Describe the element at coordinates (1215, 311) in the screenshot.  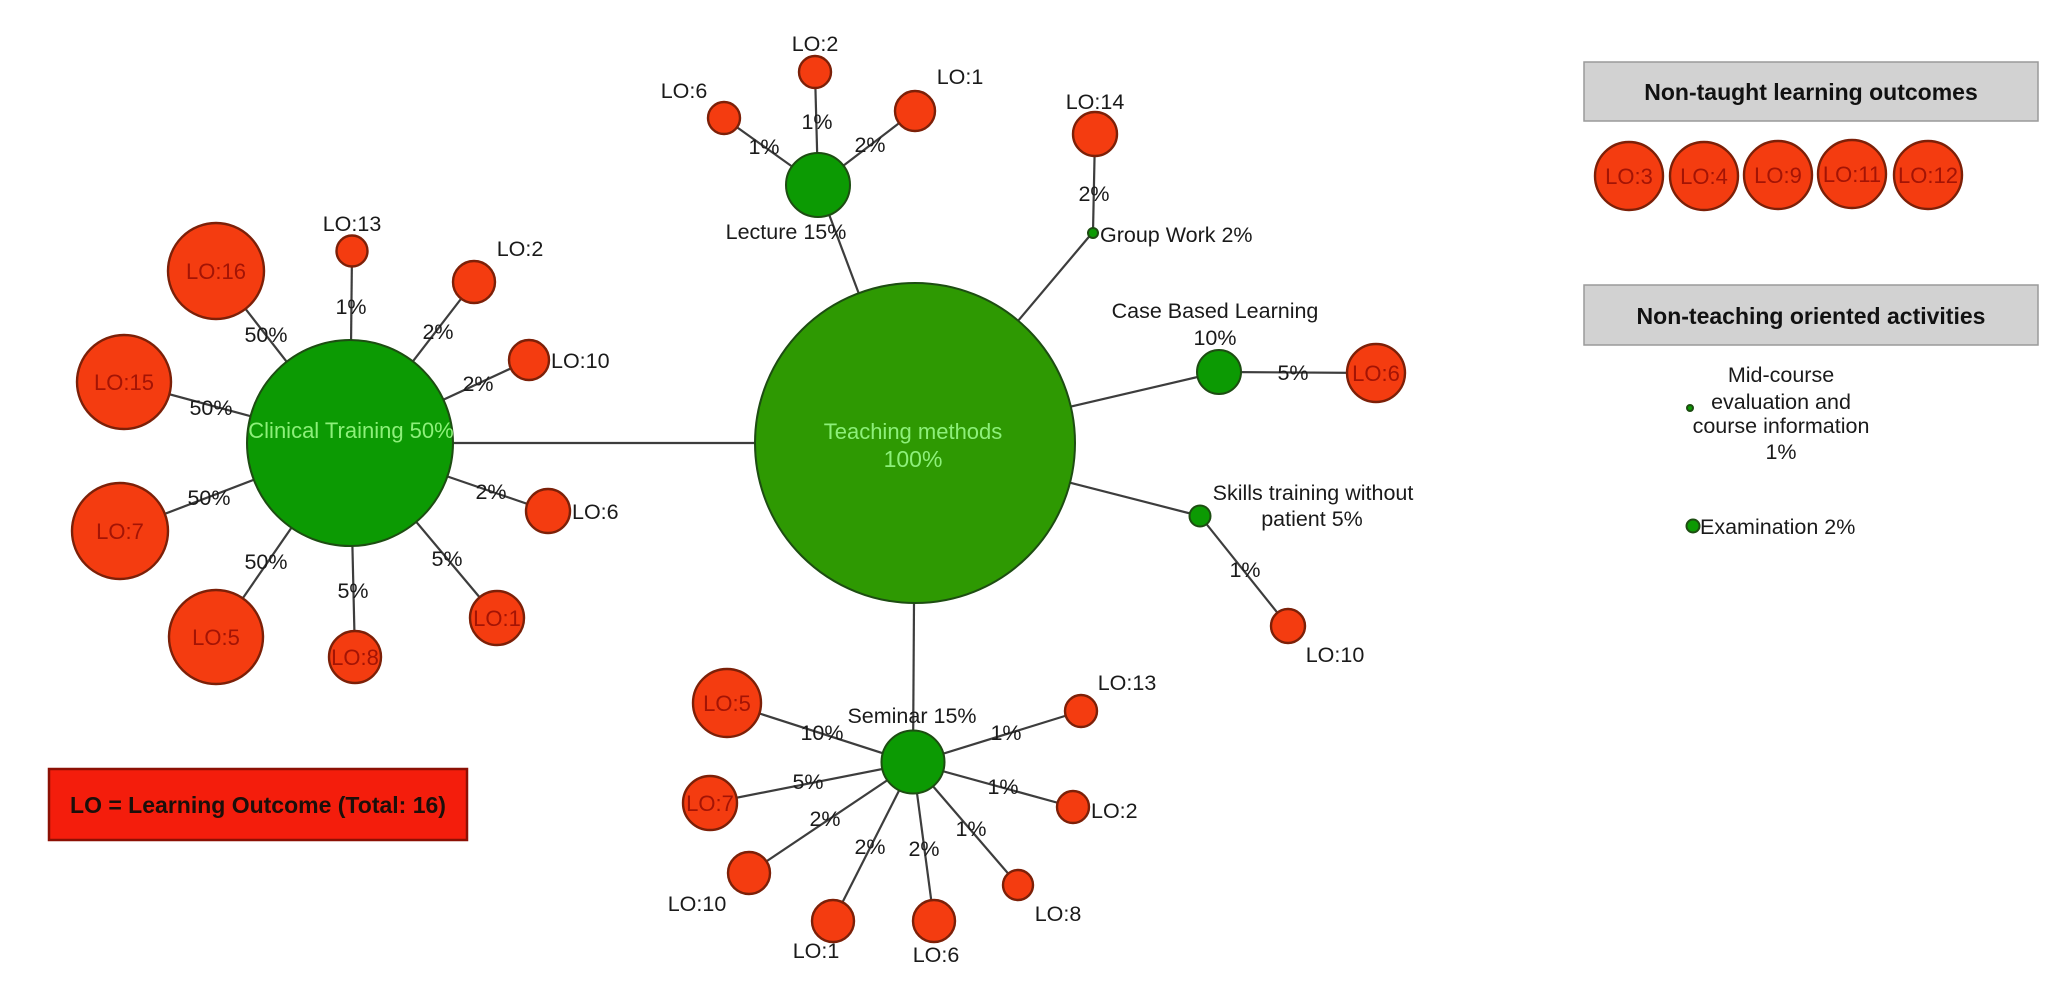
I see `svg-text: Case Based Learning` at that location.